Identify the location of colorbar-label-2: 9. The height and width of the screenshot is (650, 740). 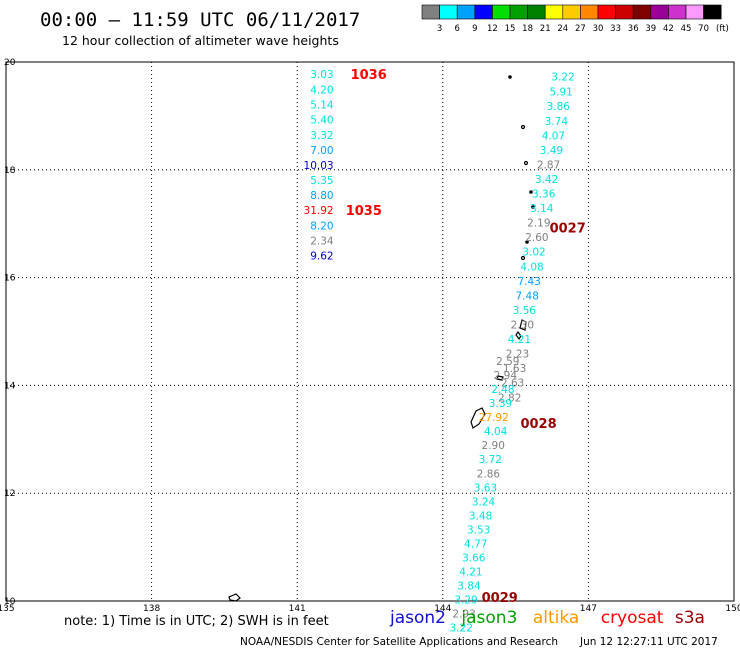
(474, 29).